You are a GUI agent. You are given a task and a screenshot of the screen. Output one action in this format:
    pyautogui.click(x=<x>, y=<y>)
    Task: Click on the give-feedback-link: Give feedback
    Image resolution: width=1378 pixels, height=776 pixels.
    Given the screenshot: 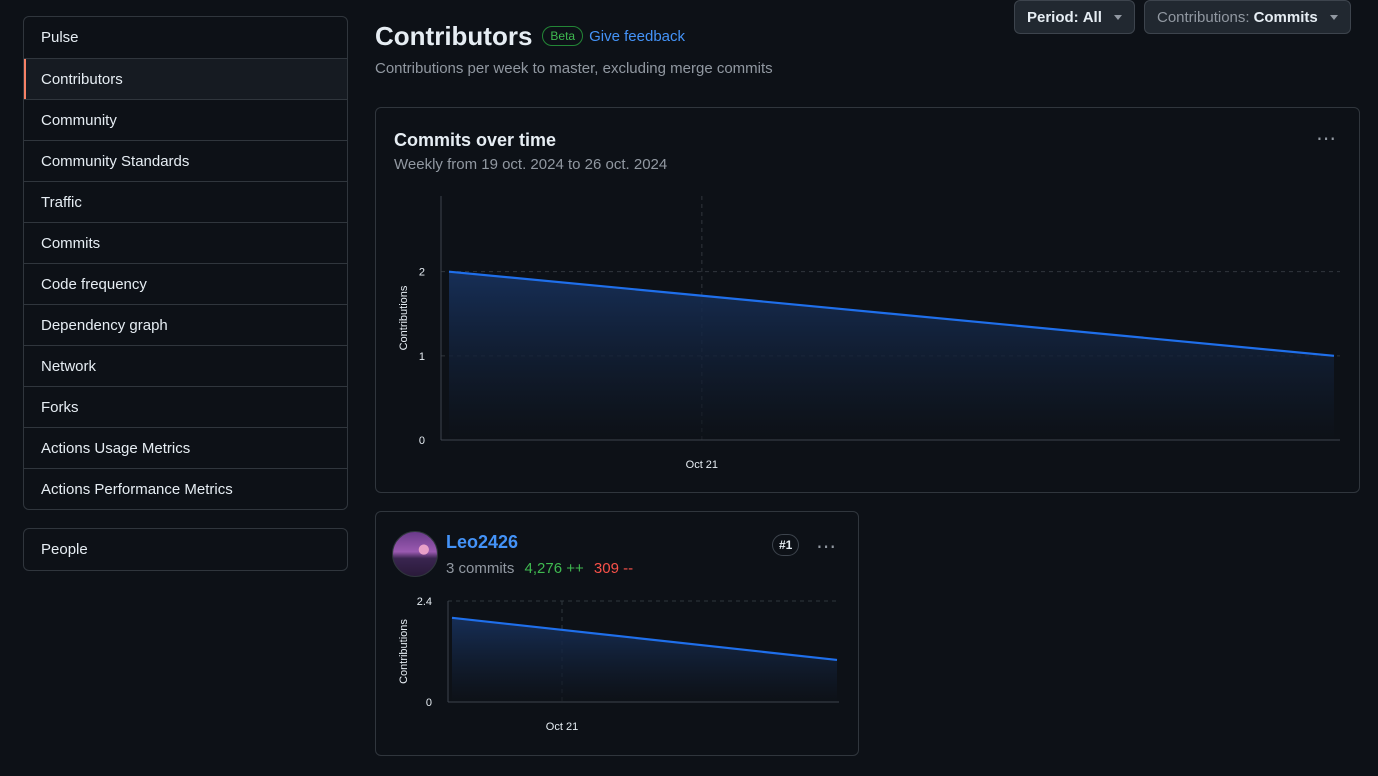 What is the action you would take?
    pyautogui.click(x=637, y=36)
    